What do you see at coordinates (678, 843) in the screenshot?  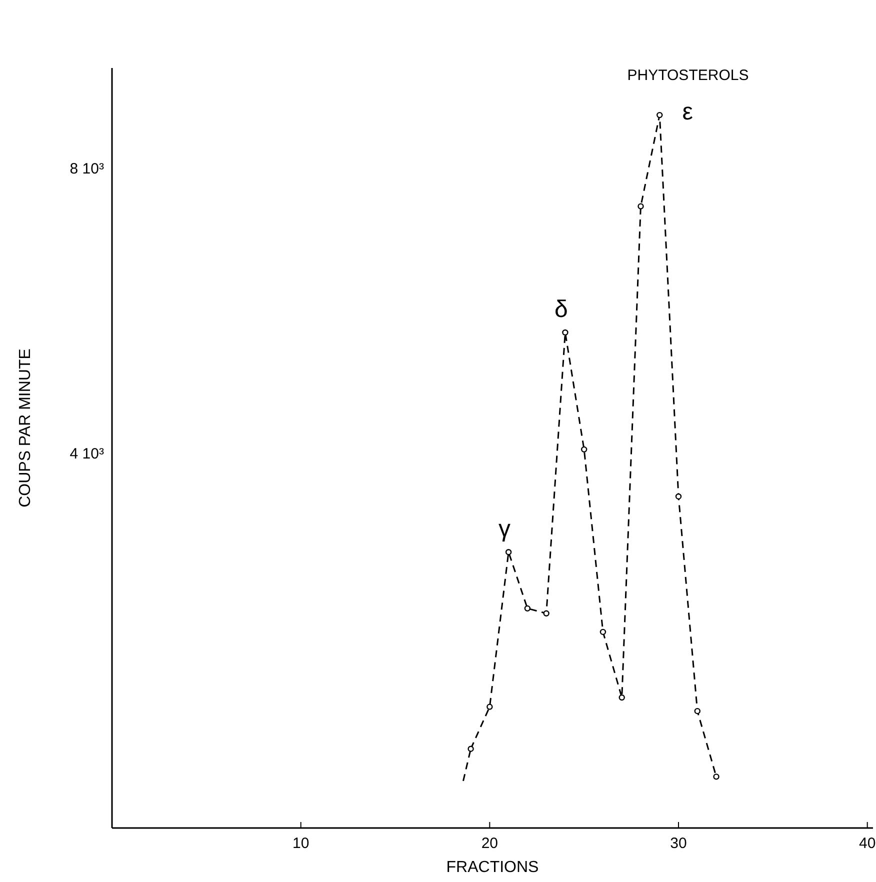 I see `x-tick-label: 30` at bounding box center [678, 843].